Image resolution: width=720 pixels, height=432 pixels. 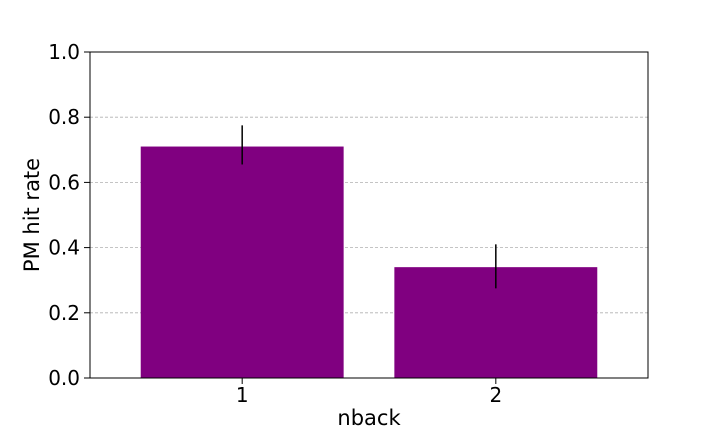 I want to click on y-ticks: 0.0 0.2 0.4 0.6 0.8 1.0, so click(x=69, y=215).